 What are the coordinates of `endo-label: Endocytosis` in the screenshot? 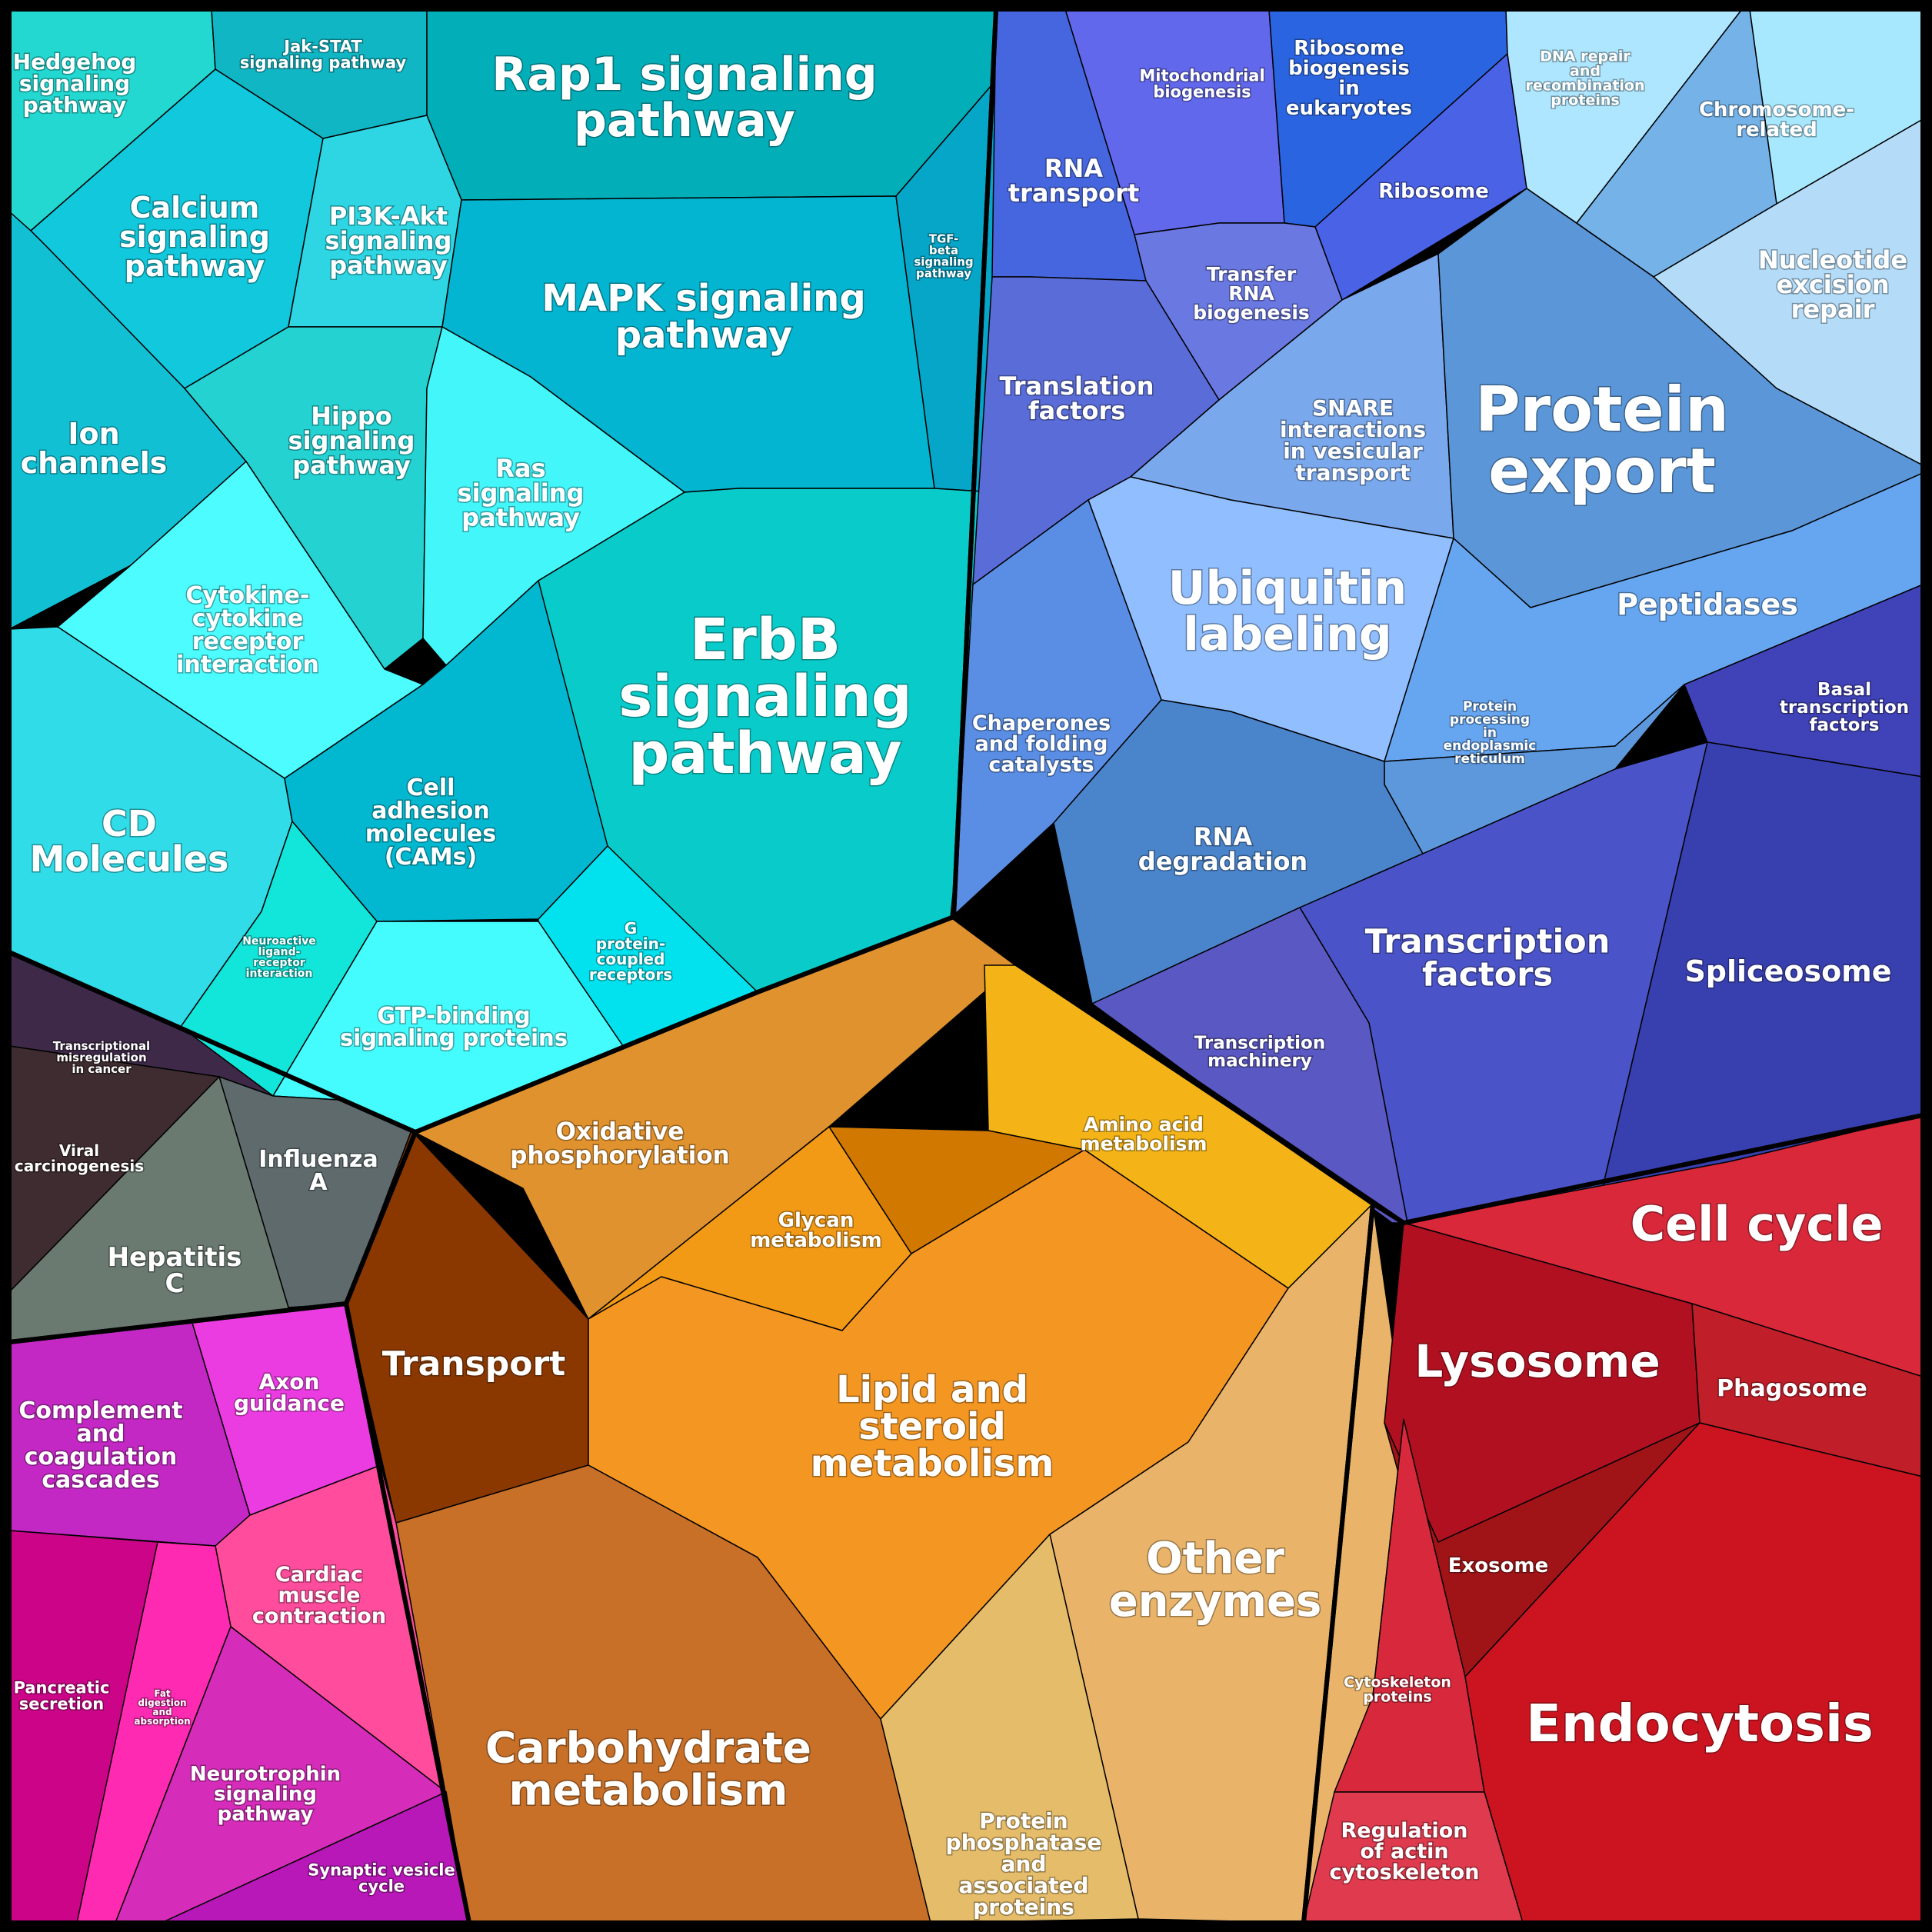 It's located at (1700, 1724).